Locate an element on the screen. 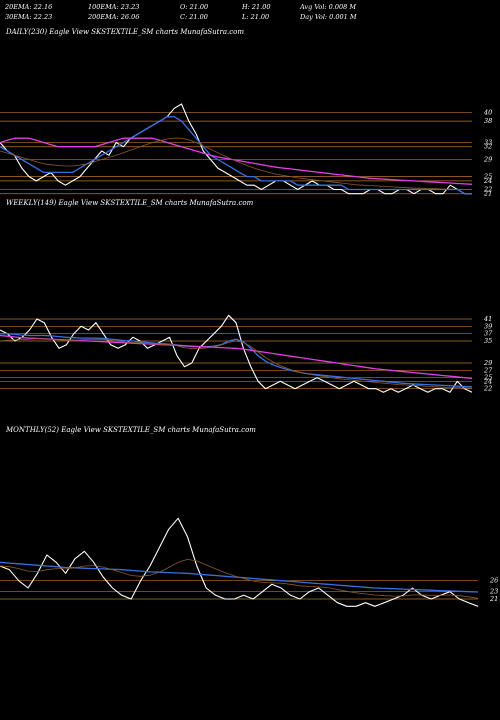 The width and height of the screenshot is (500, 720). weekly-price-line is located at coordinates (236, 353).